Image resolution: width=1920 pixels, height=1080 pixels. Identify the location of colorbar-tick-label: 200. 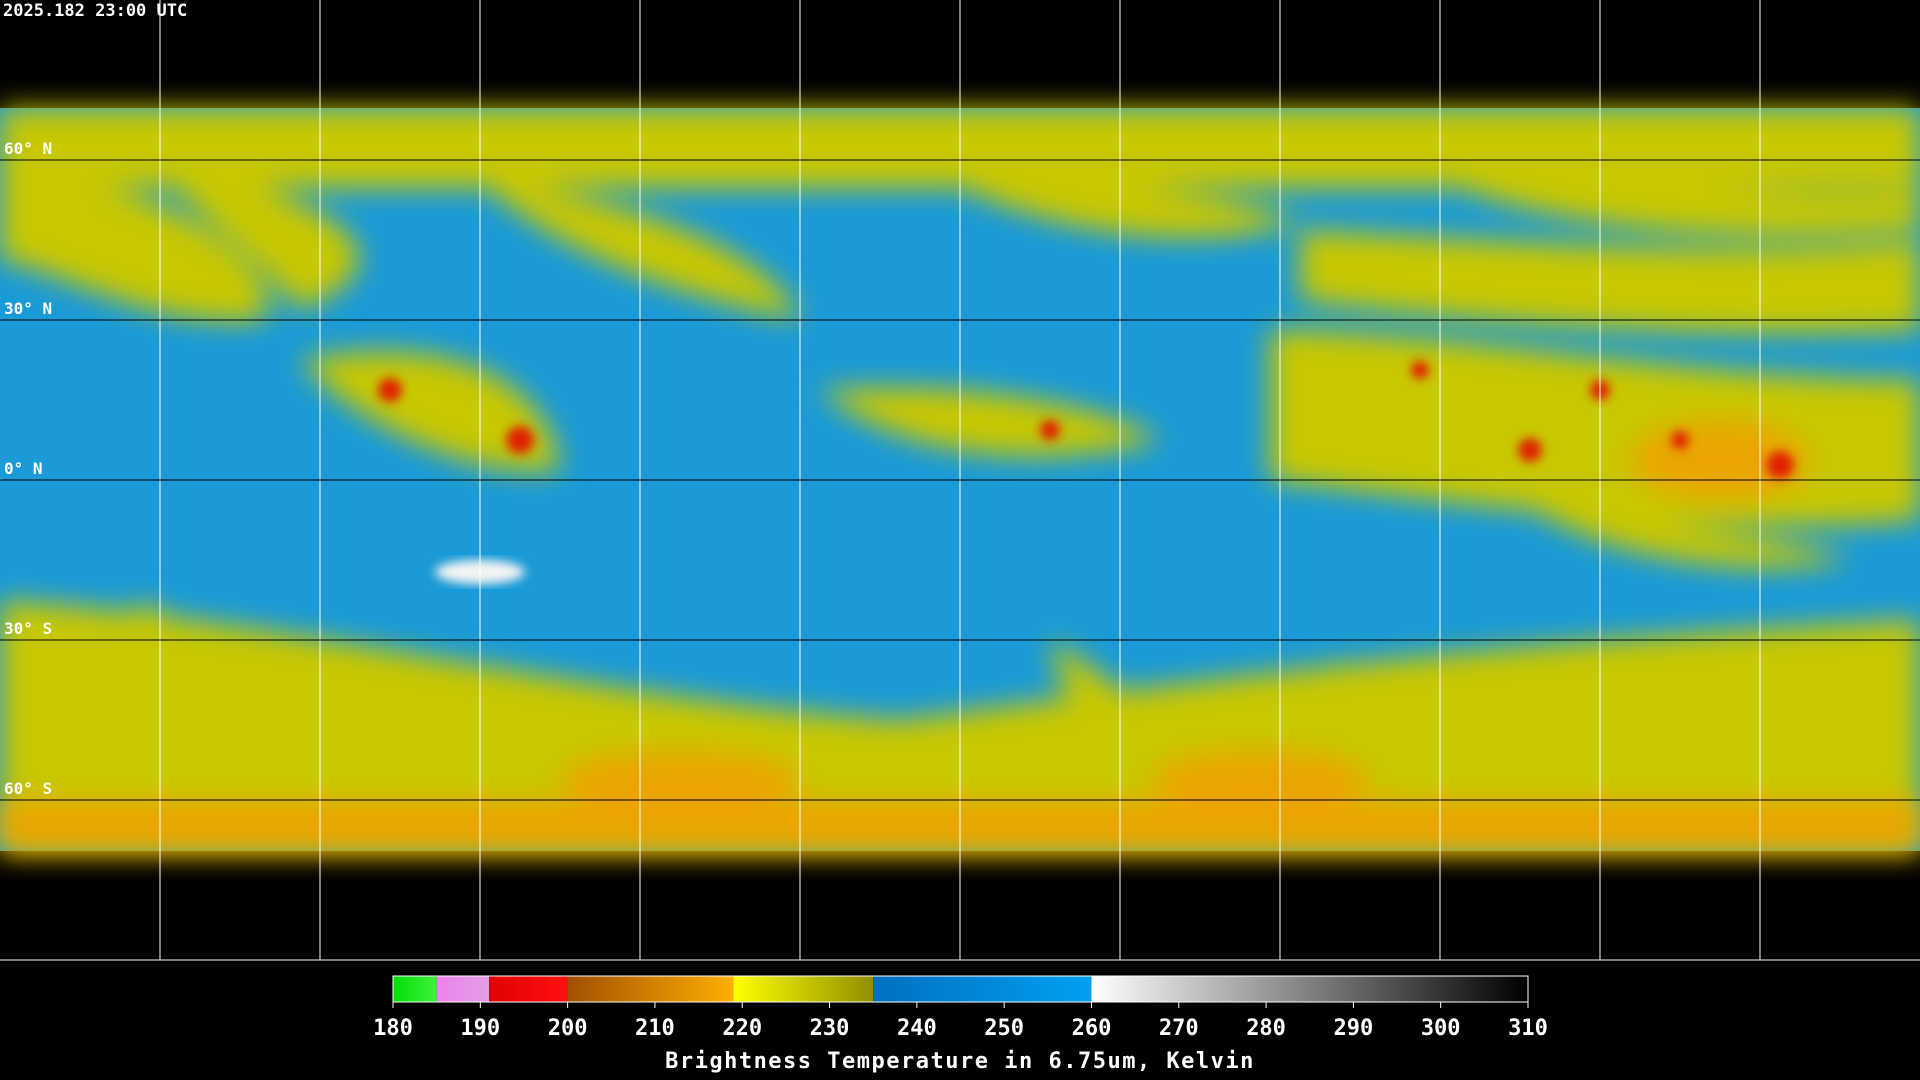
(568, 1028).